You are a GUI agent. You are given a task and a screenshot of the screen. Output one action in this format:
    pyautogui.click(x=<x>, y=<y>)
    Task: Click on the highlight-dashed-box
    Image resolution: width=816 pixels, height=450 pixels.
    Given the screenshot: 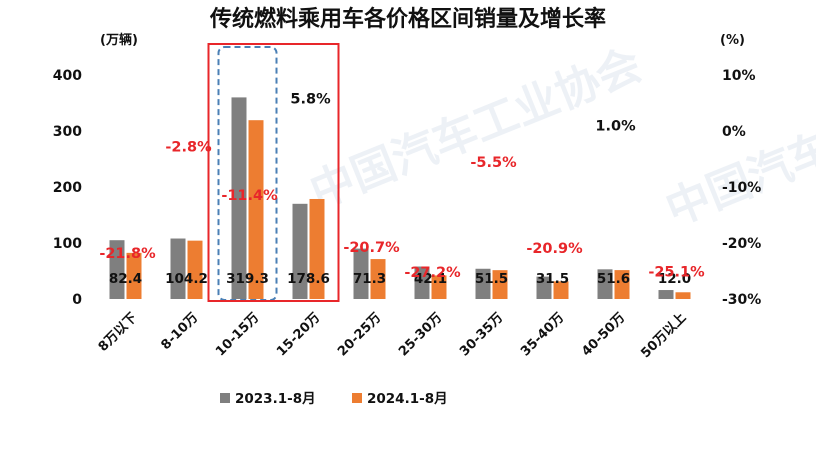 What is the action you would take?
    pyautogui.click(x=247, y=173)
    